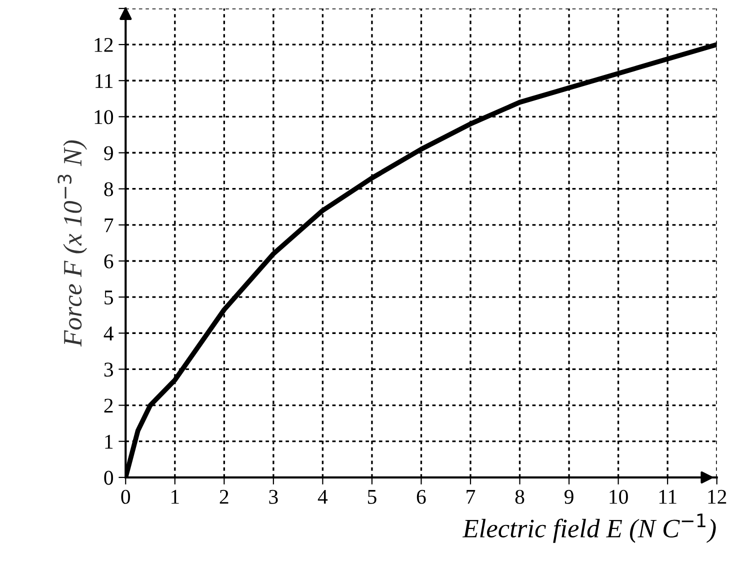  I want to click on y-tick-label: 9, so click(108, 153).